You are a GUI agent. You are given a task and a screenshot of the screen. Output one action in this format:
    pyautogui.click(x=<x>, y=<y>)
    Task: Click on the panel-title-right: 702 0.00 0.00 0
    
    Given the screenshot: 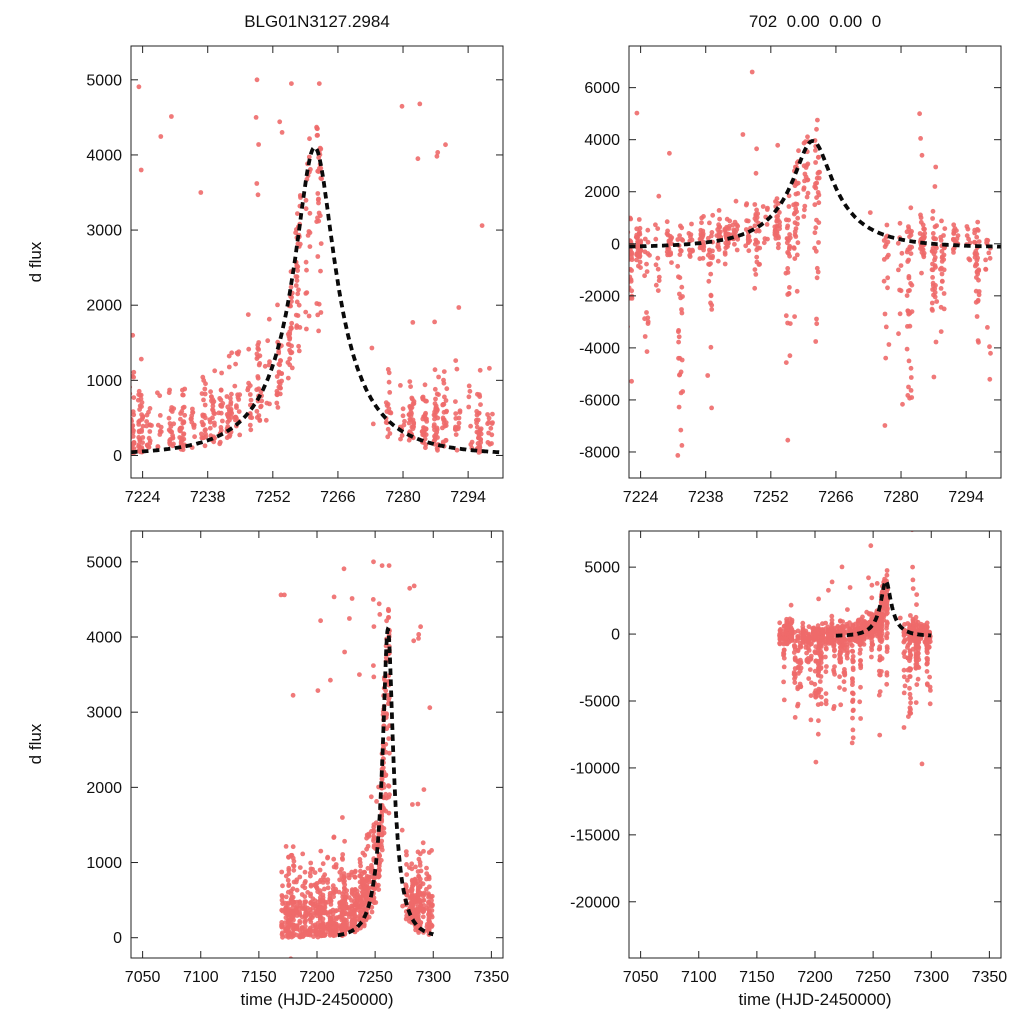 What is the action you would take?
    pyautogui.click(x=815, y=21)
    